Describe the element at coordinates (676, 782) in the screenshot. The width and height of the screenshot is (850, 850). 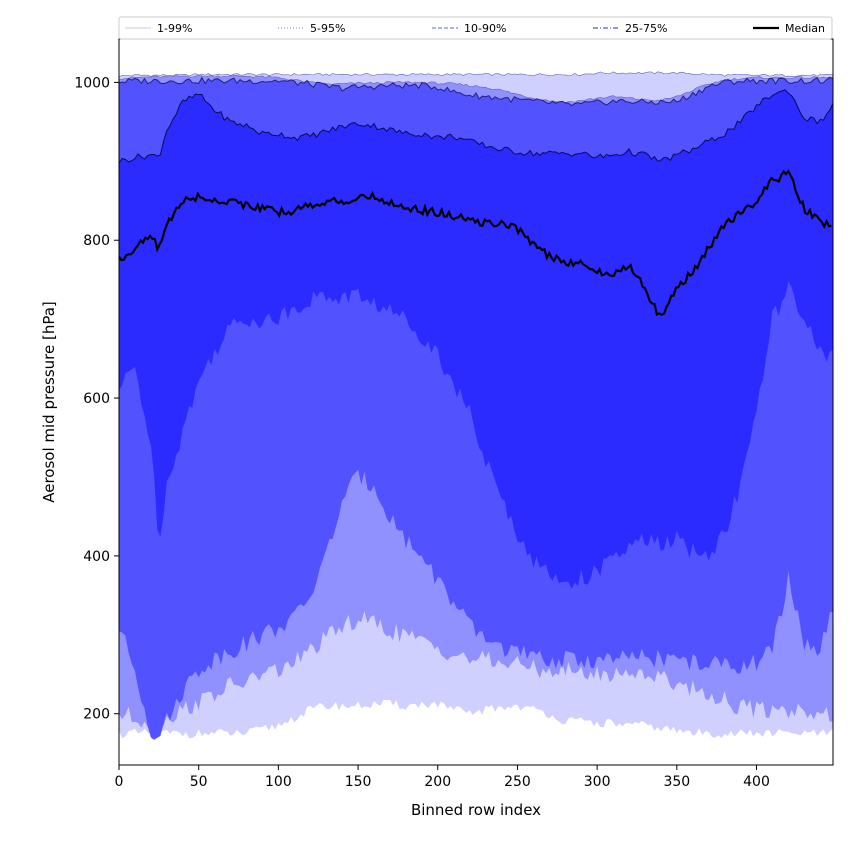
I see `x-tick-label: 350` at that location.